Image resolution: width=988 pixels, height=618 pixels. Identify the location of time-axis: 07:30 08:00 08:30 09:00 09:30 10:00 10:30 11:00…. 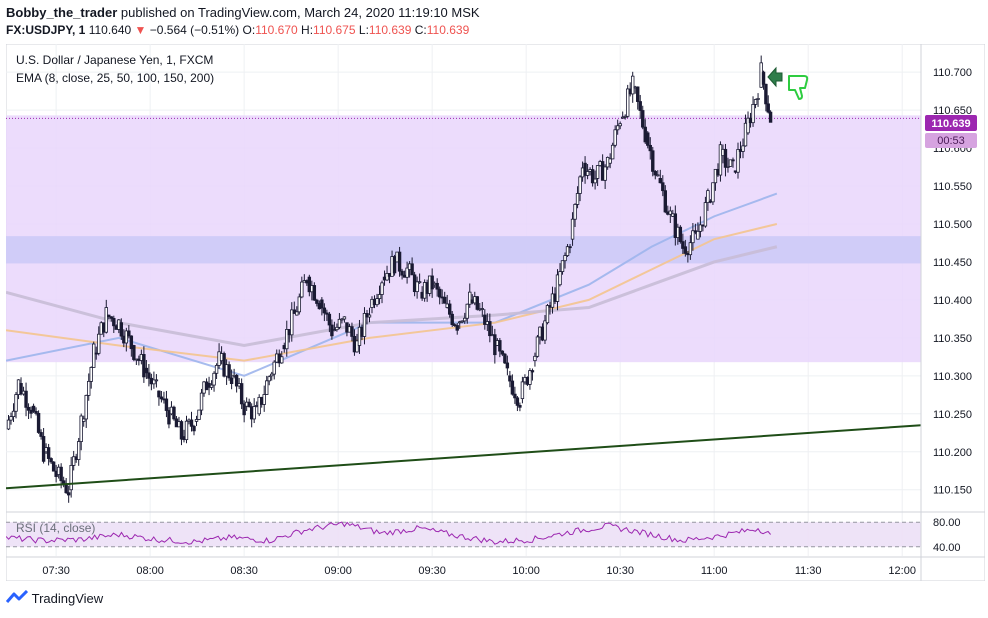
(495, 566).